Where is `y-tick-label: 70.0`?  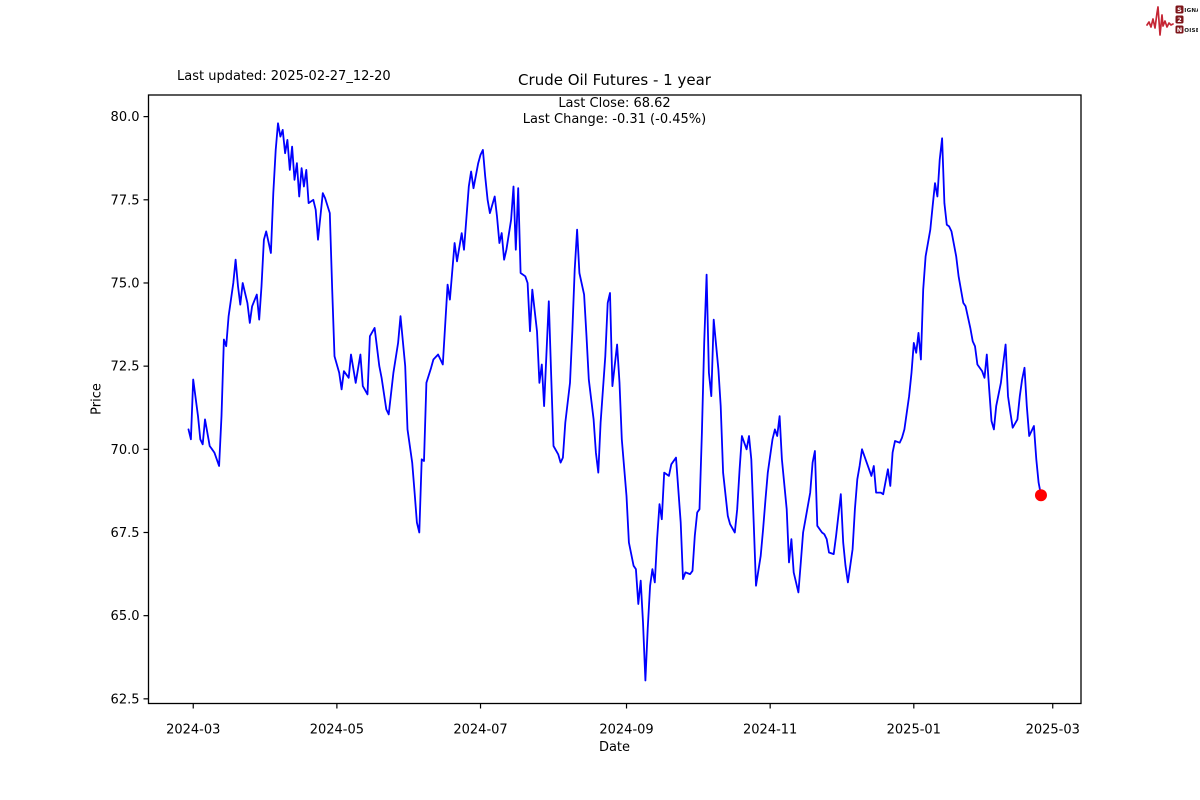 y-tick-label: 70.0 is located at coordinates (125, 450).